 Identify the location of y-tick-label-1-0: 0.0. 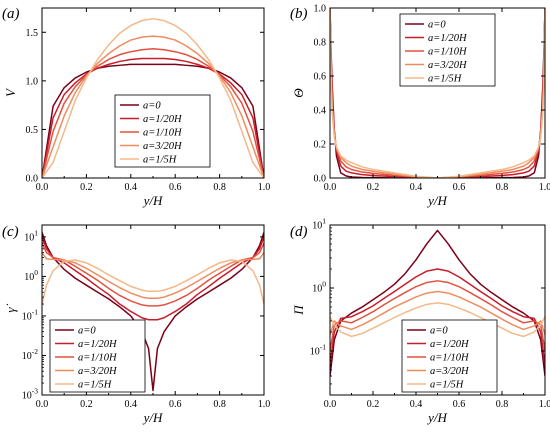
(320, 179).